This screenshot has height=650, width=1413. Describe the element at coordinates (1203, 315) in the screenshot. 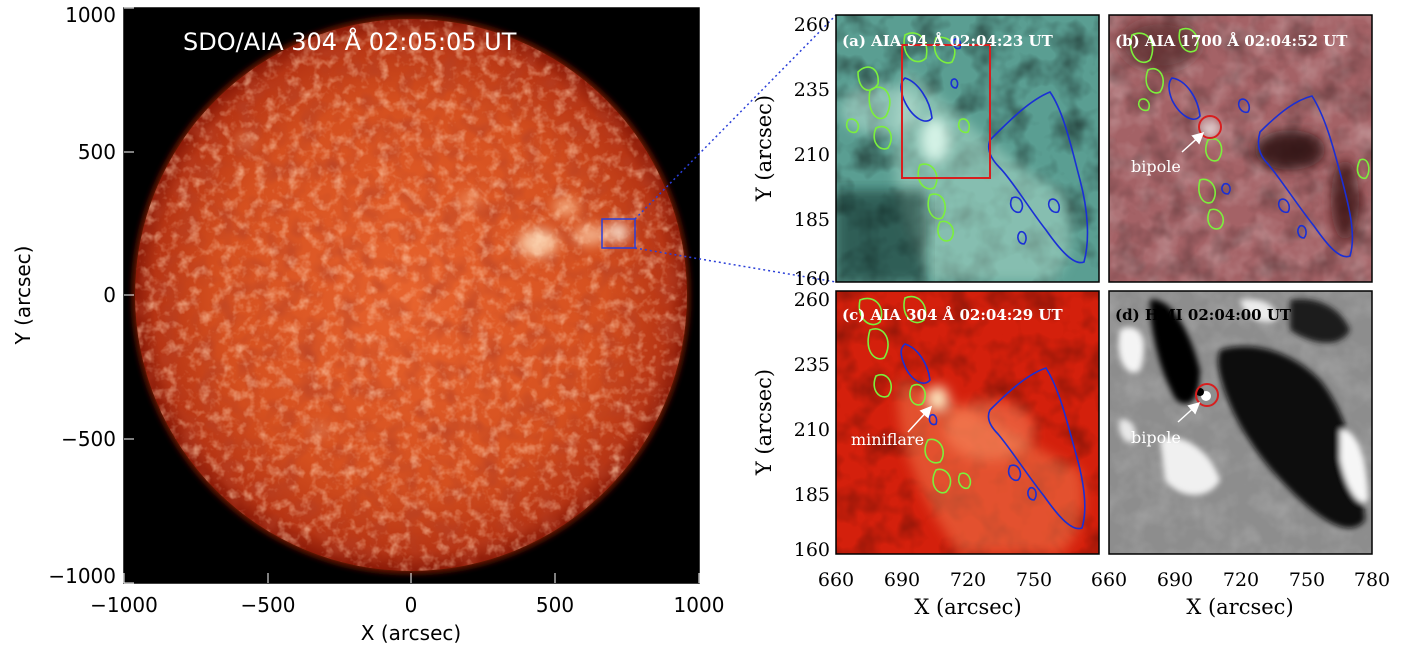

I see `panel-d-label: (d) HMI 02:04:00 UT` at that location.